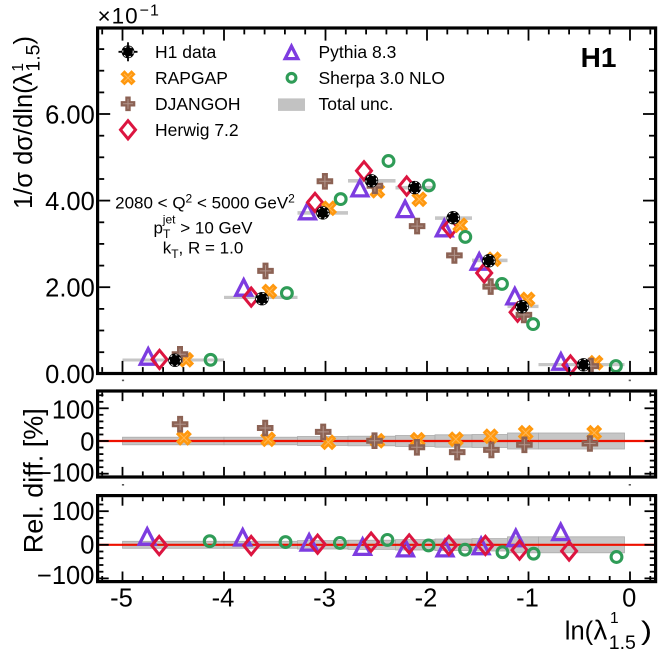 Image resolution: width=661 pixels, height=663 pixels. Describe the element at coordinates (203, 250) in the screenshot. I see `svg-text: kT, R = 1.0` at that location.